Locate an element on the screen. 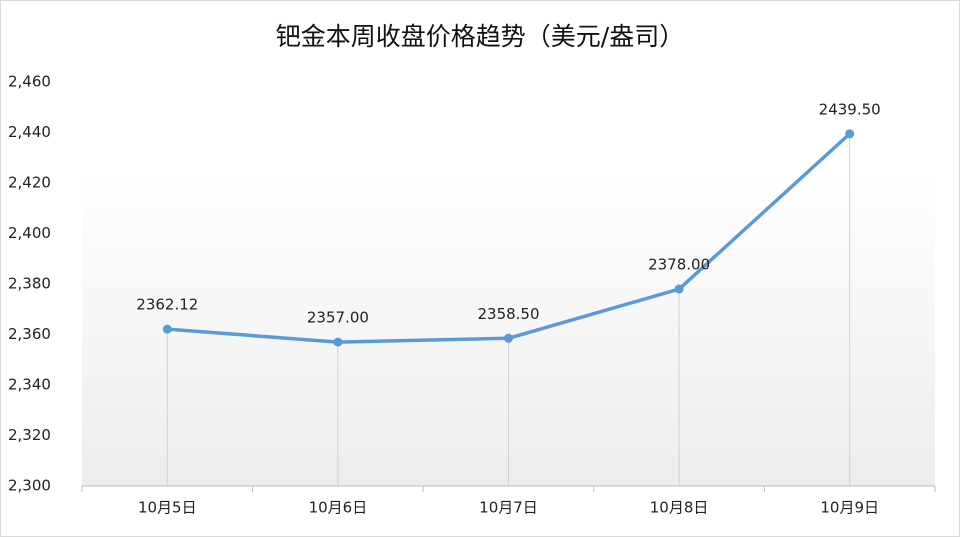  y-tick-label: 2,320 is located at coordinates (29, 435).